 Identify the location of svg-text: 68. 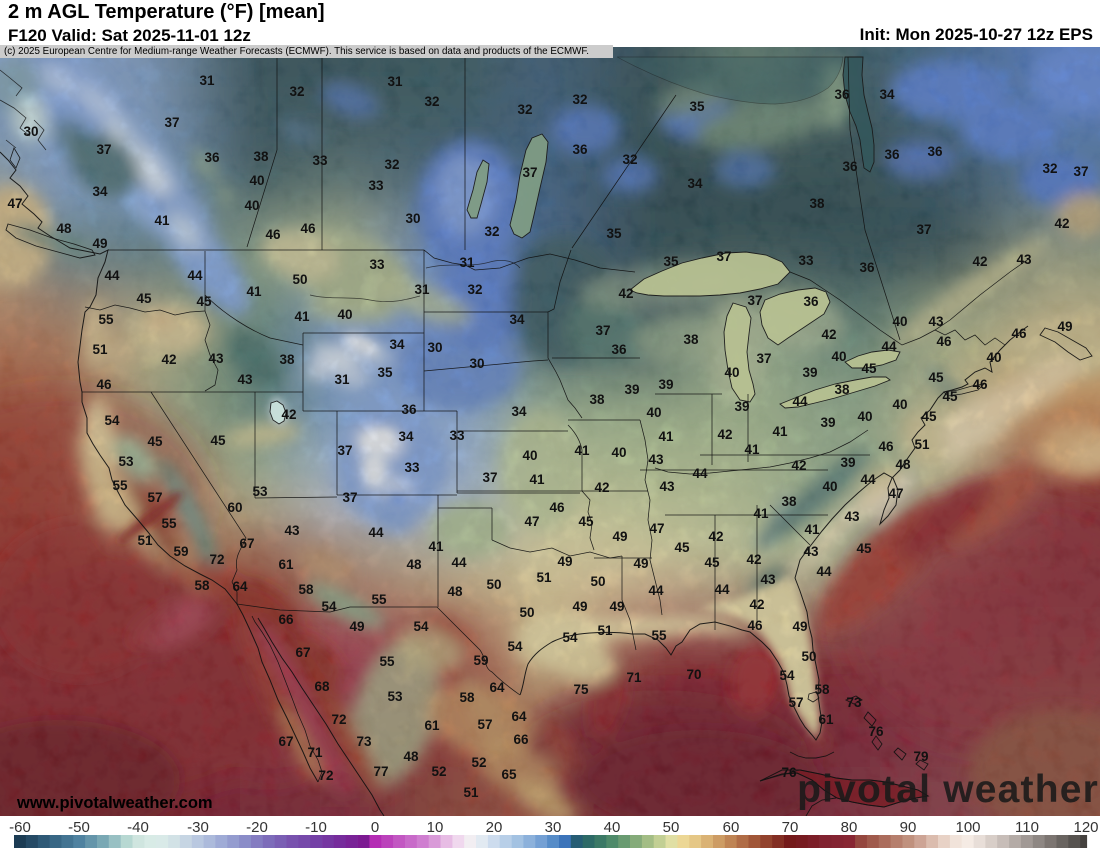
(322, 686).